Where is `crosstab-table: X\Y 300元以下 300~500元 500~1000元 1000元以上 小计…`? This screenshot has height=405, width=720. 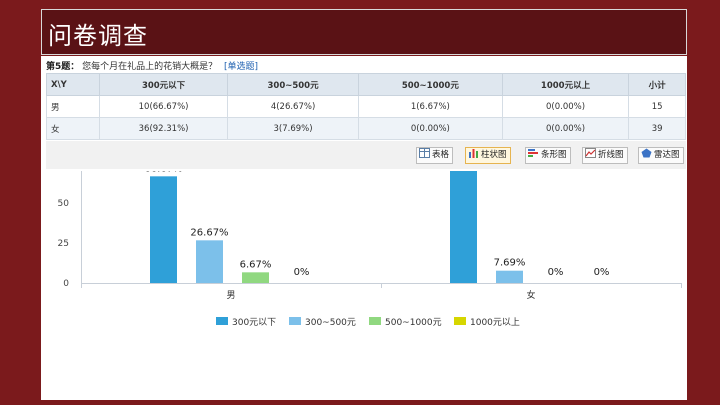
crosstab-table: X\Y 300元以下 300~500元 500~1000元 1000元以上 小计… is located at coordinates (366, 106).